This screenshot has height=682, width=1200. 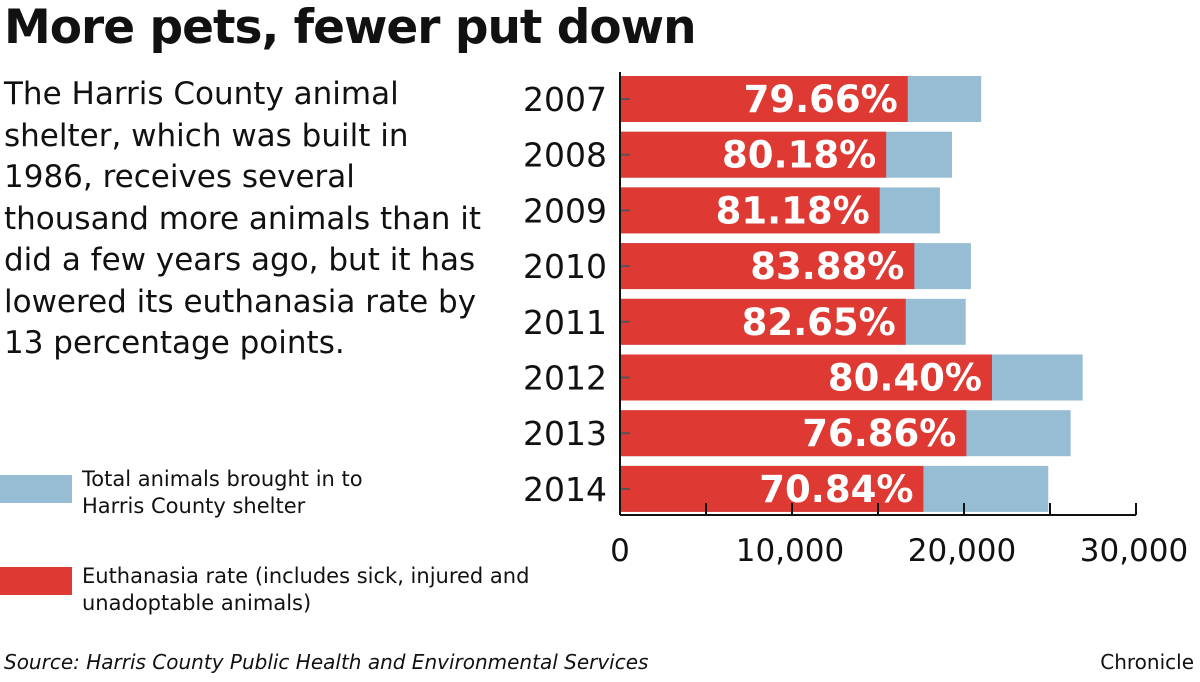 What do you see at coordinates (565, 378) in the screenshot?
I see `category-label: 2012` at bounding box center [565, 378].